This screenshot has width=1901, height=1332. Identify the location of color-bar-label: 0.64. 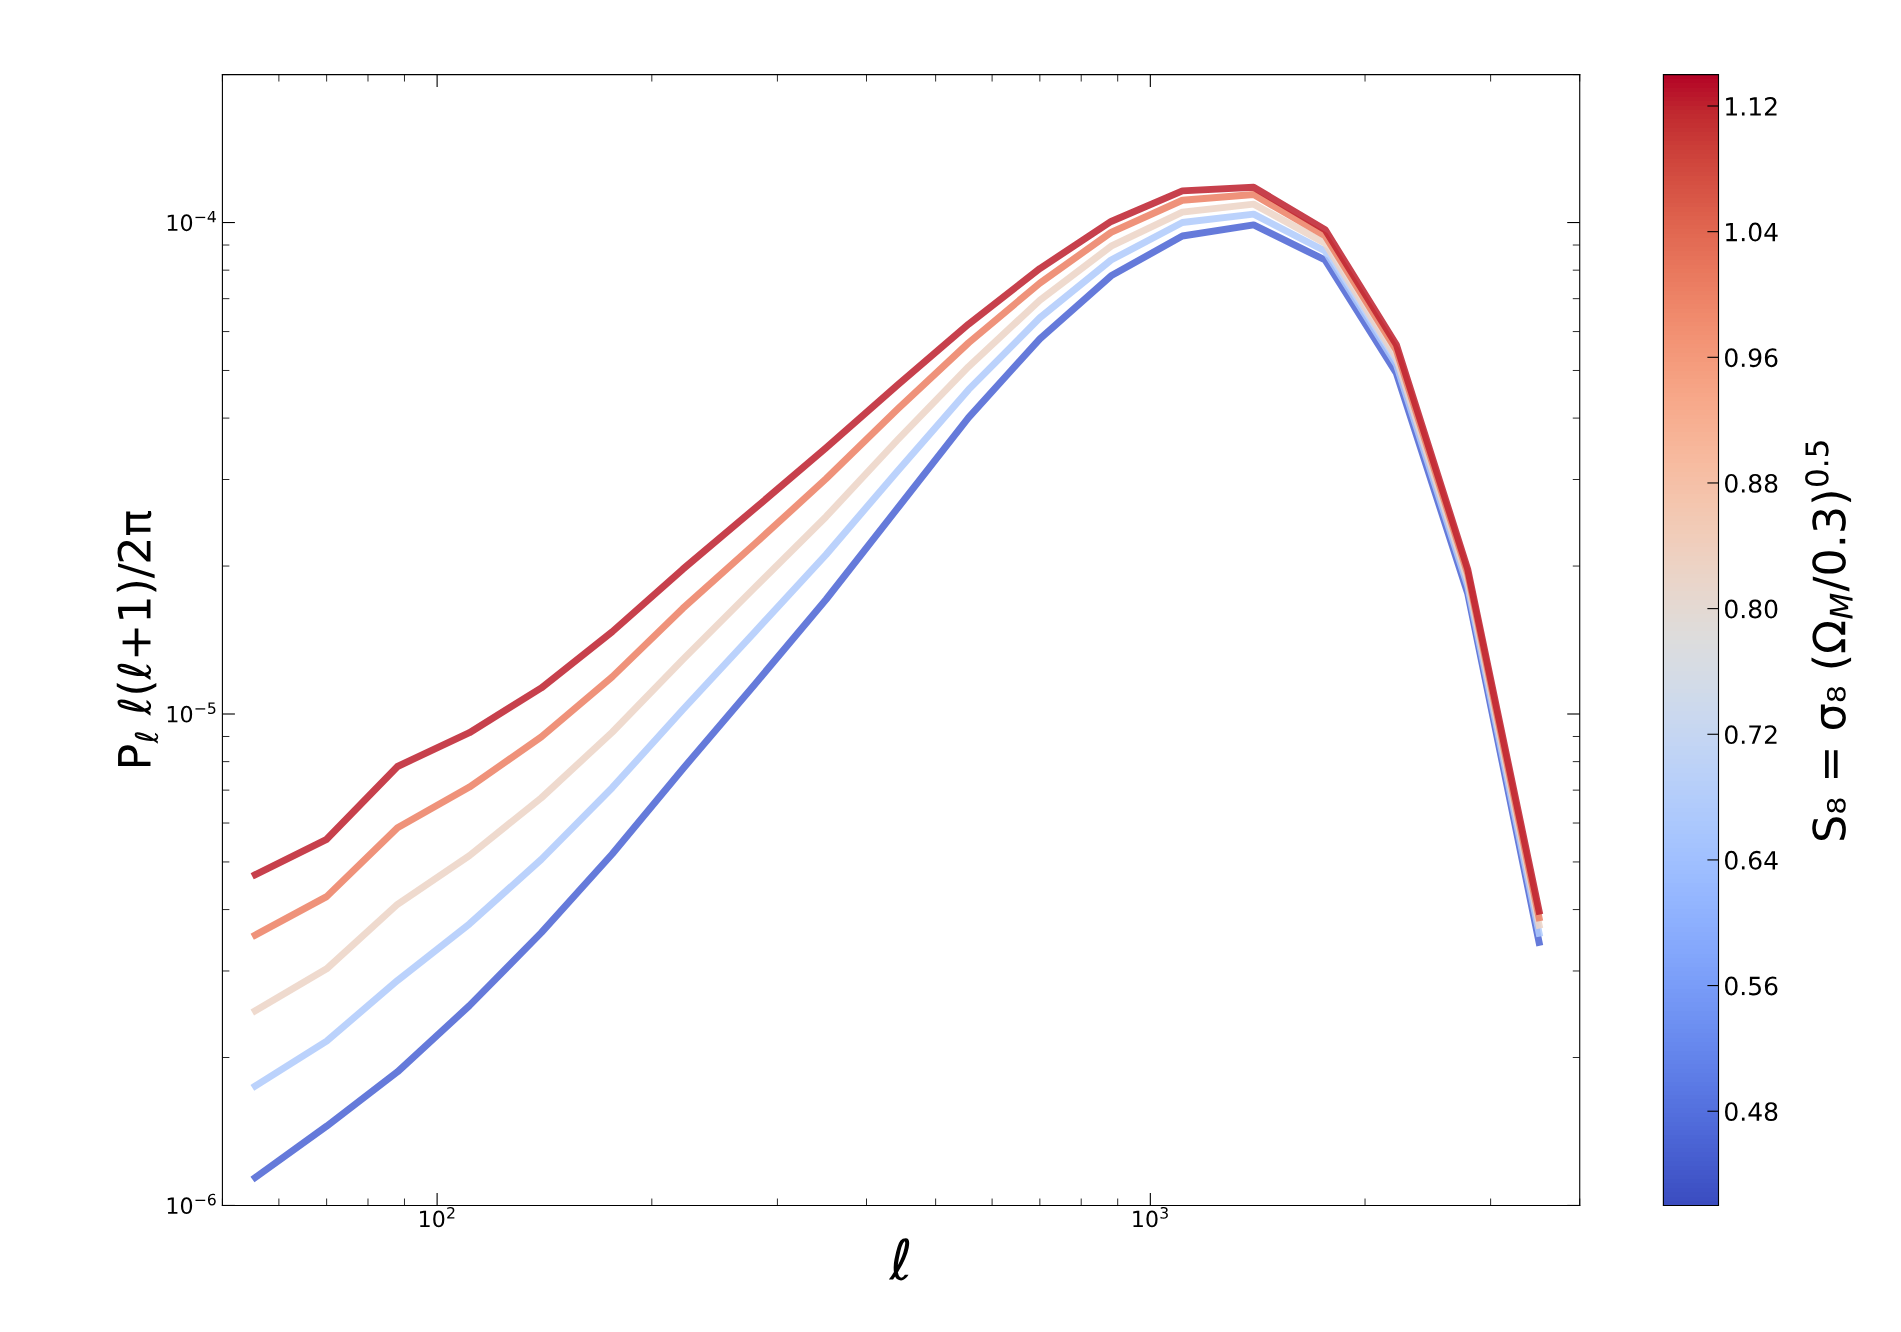
(1751, 860).